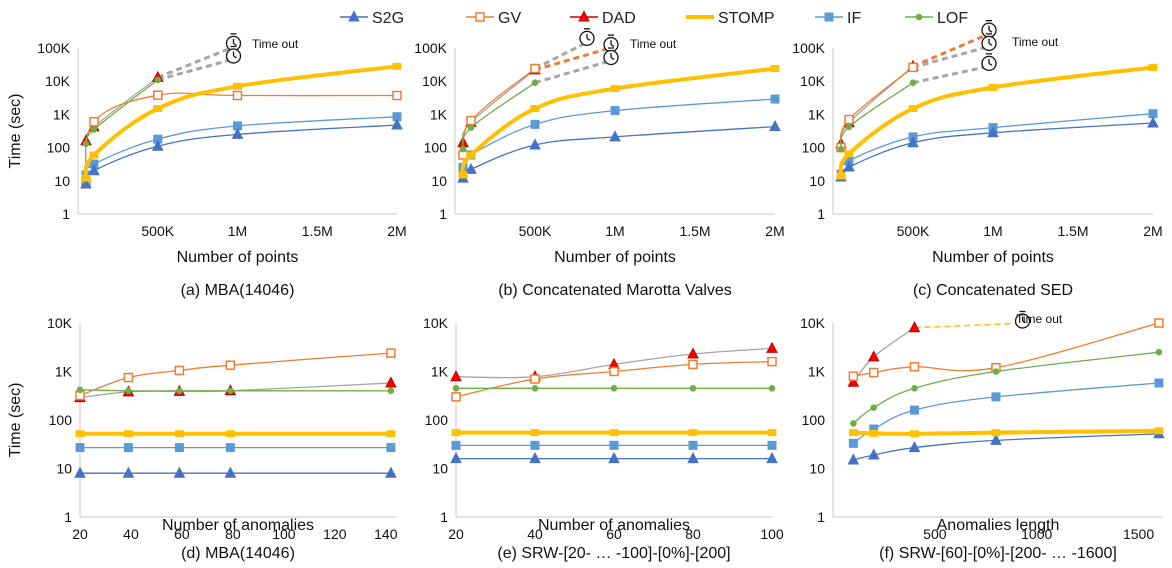 This screenshot has width=1172, height=568. Describe the element at coordinates (197, 69) in the screenshot. I see `timeout-line` at that location.